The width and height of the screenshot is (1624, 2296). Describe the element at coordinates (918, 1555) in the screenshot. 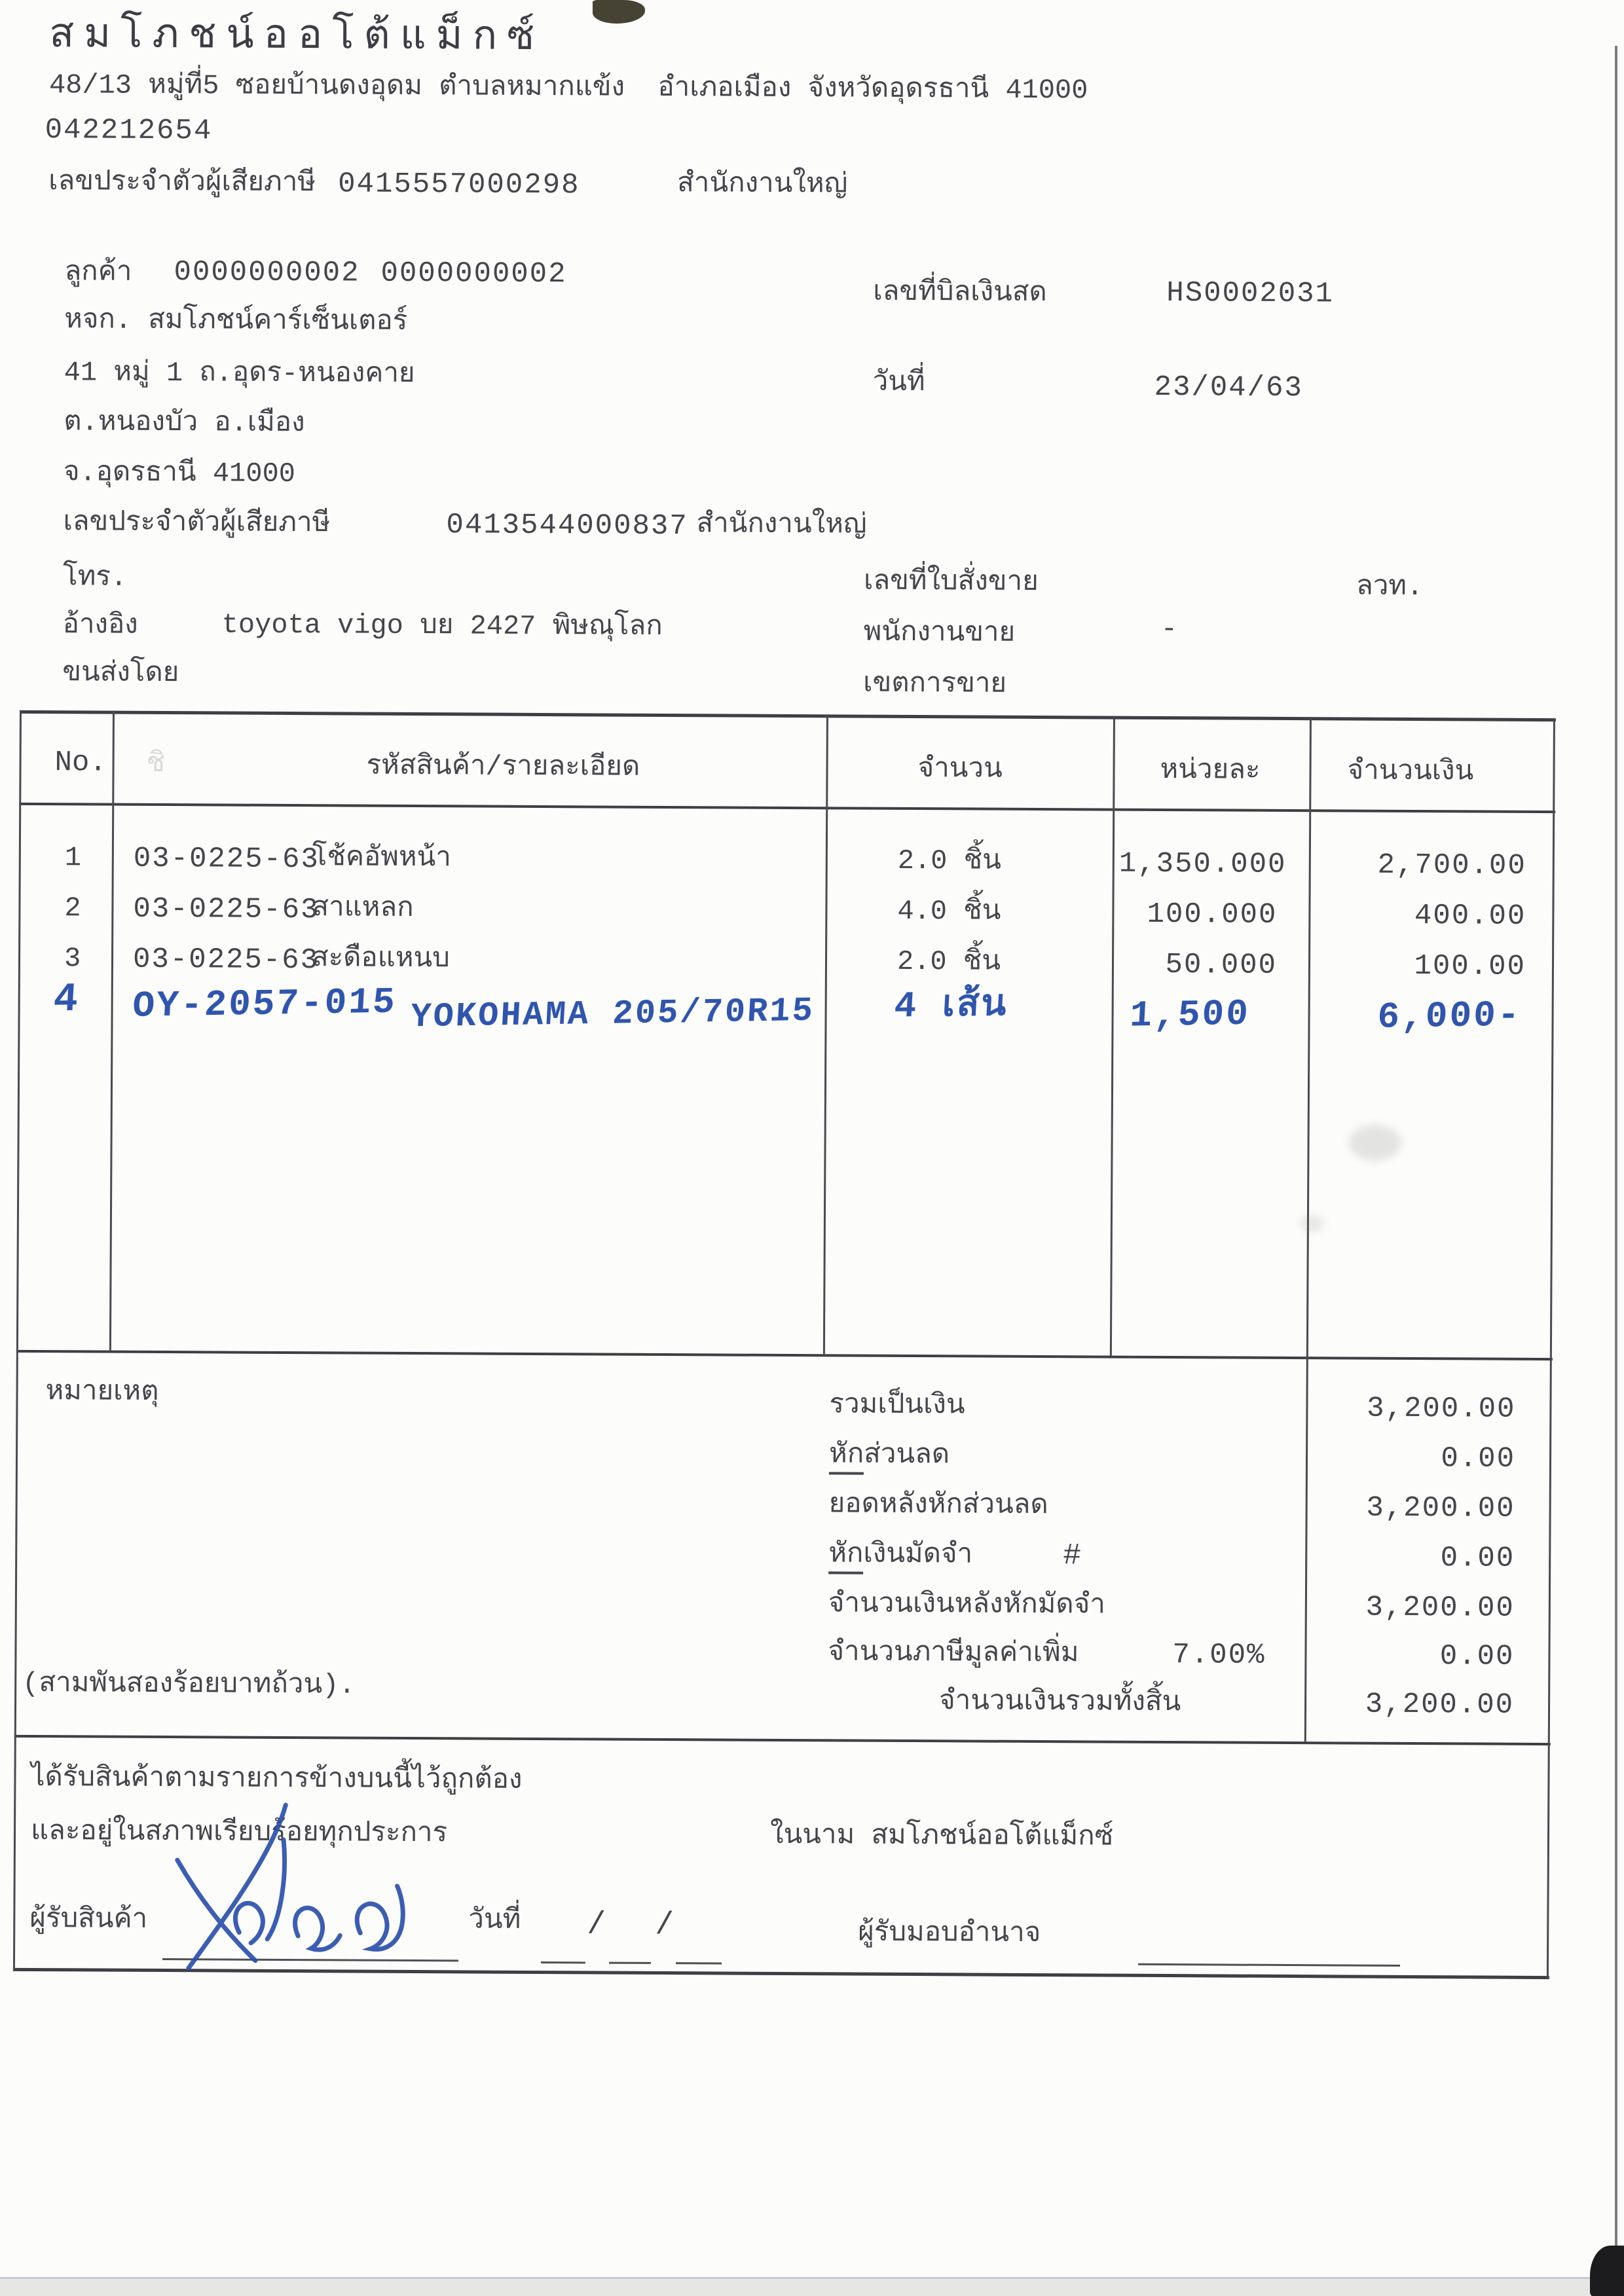

I see `totals-row4-label-rest: เงินมัดจำ` at that location.